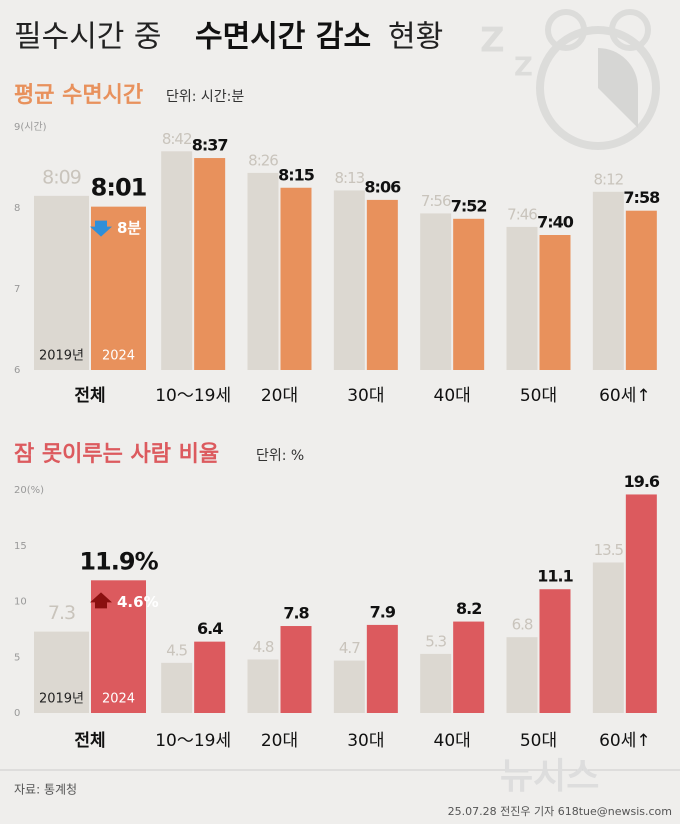 The width and height of the screenshot is (680, 824). Describe the element at coordinates (210, 145) in the screenshot. I see `value-label: 8:37` at that location.